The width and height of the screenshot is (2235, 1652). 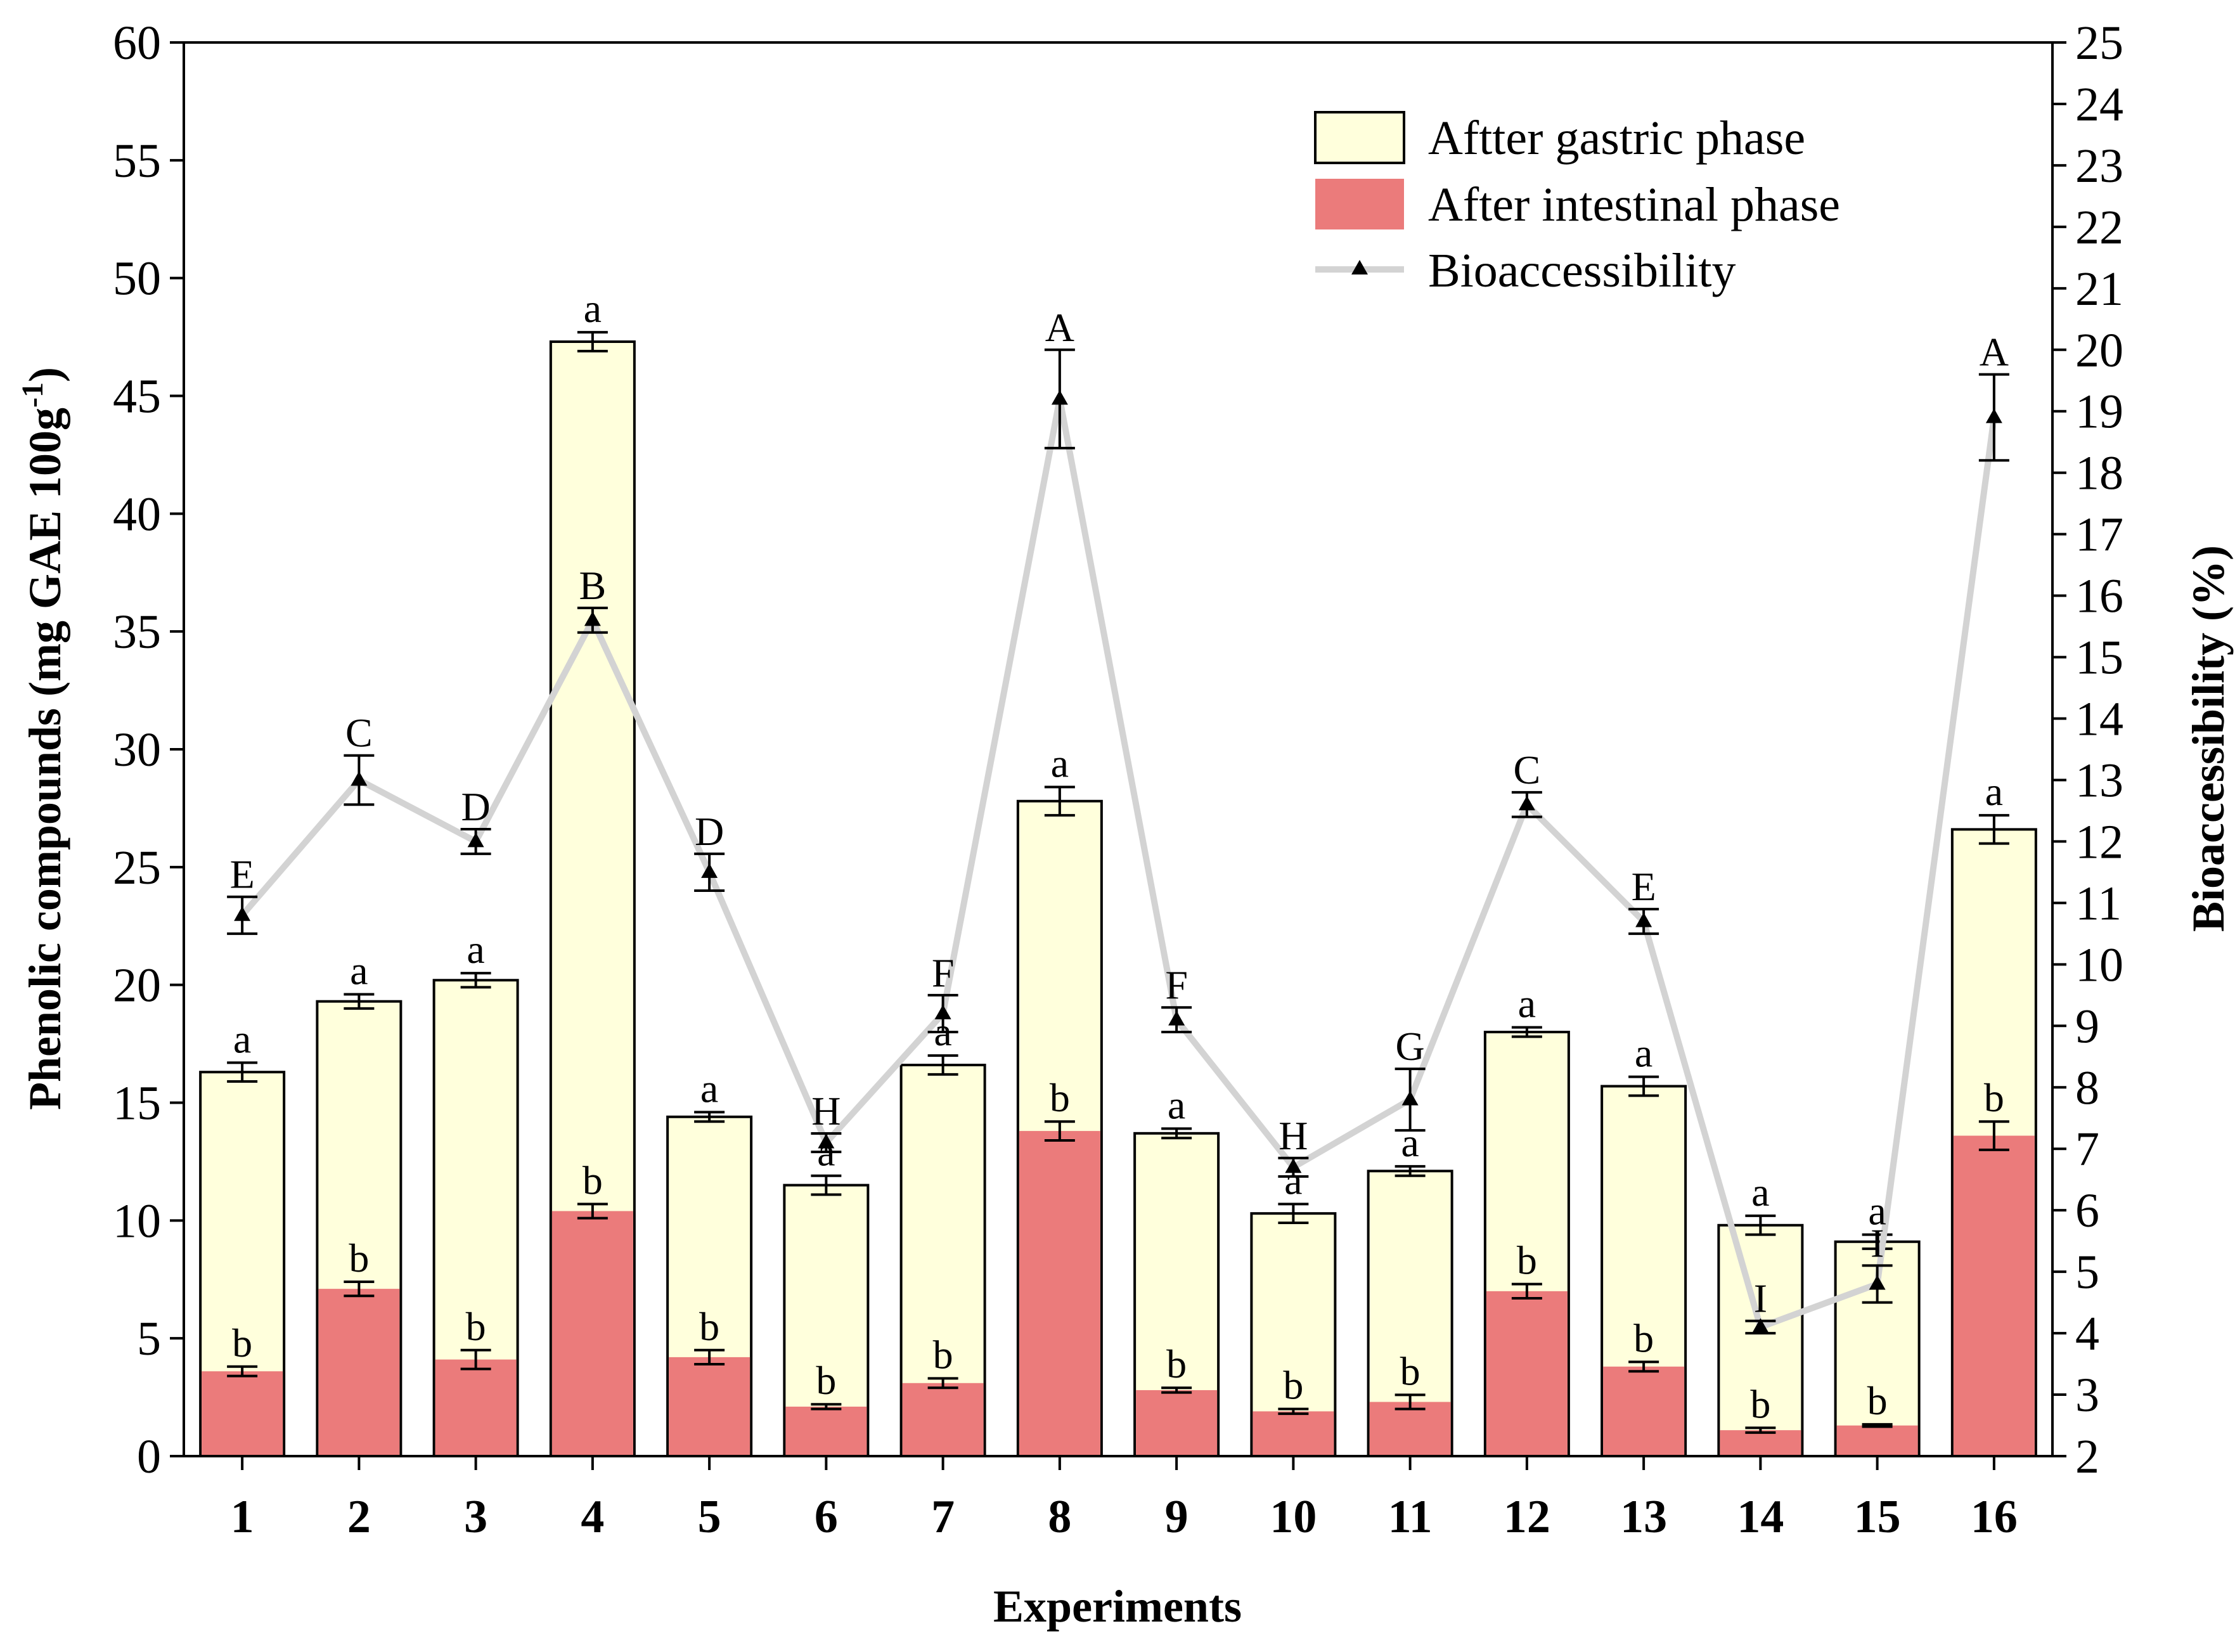 What do you see at coordinates (709, 1517) in the screenshot?
I see `x-tick-label-5: 5` at bounding box center [709, 1517].